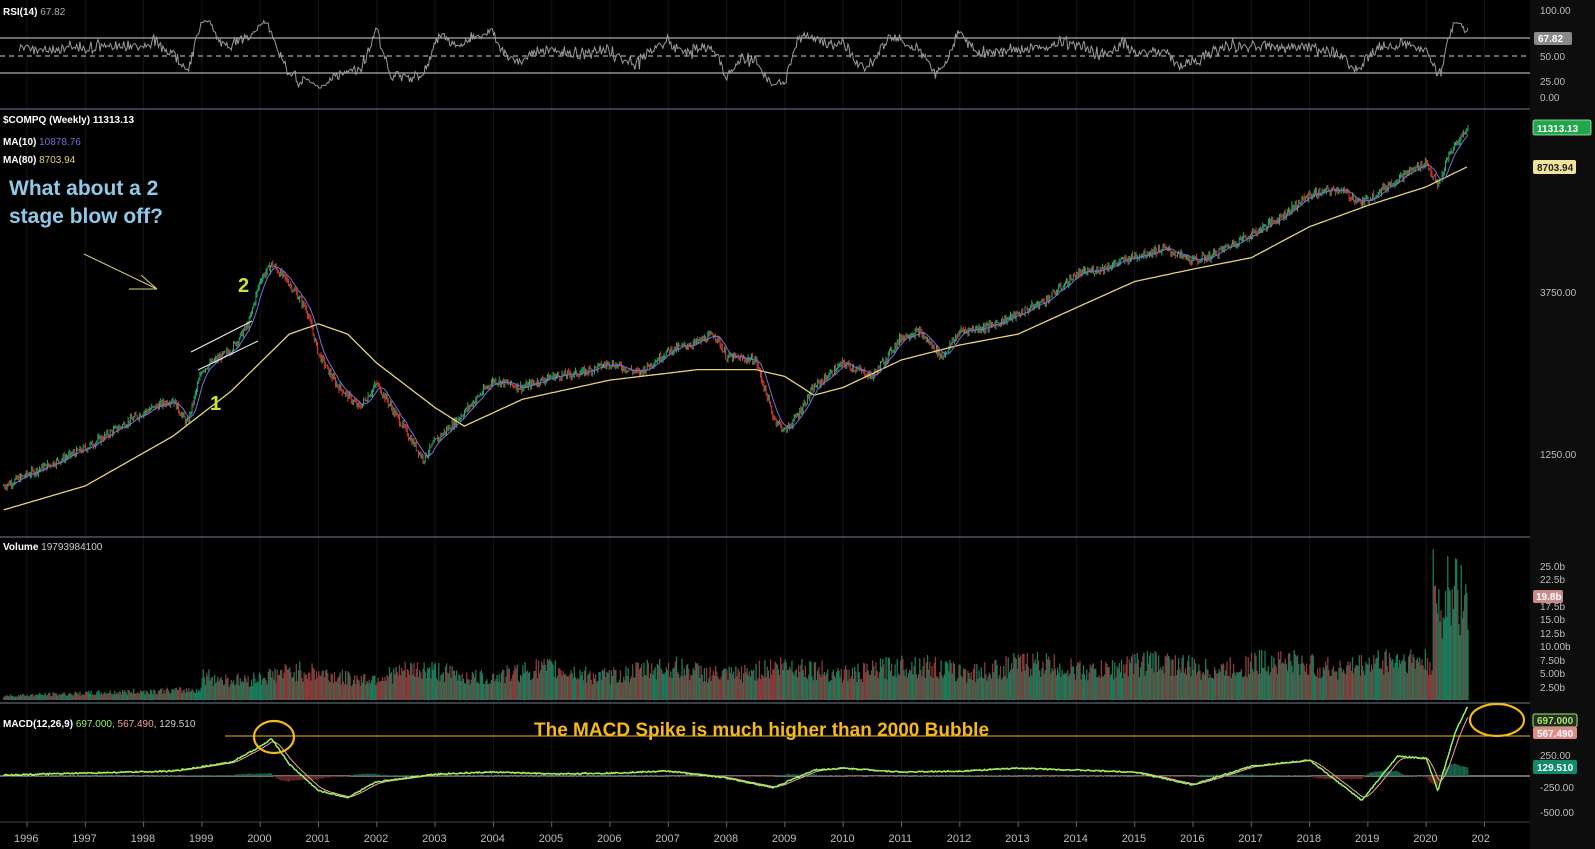 This screenshot has width=1595, height=849. What do you see at coordinates (1425, 839) in the screenshot?
I see `x-label-2020: 2020` at bounding box center [1425, 839].